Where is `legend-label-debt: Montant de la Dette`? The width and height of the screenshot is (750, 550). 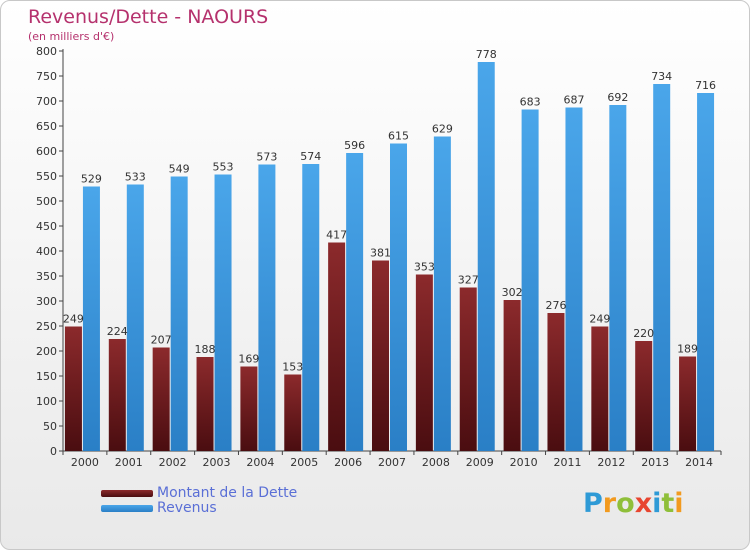
legend-label-debt: Montant de la Dette is located at coordinates (227, 493).